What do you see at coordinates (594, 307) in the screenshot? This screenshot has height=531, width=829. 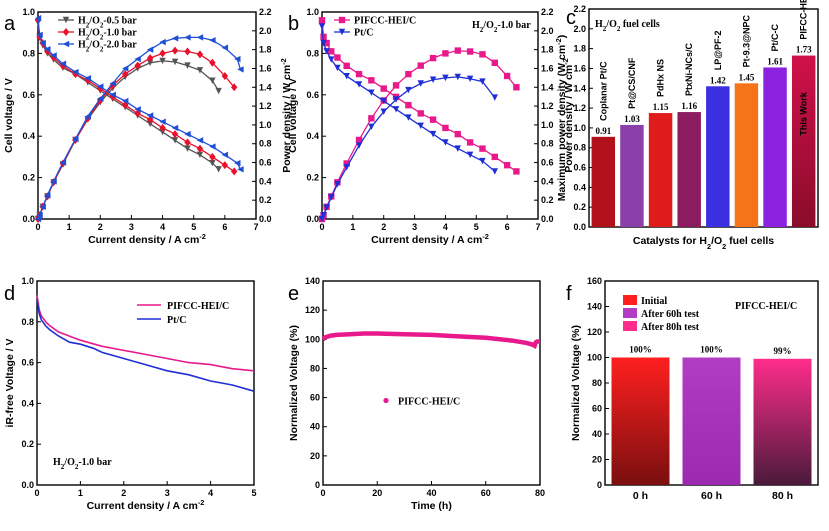 I see `y-tick-label: 140` at bounding box center [594, 307].